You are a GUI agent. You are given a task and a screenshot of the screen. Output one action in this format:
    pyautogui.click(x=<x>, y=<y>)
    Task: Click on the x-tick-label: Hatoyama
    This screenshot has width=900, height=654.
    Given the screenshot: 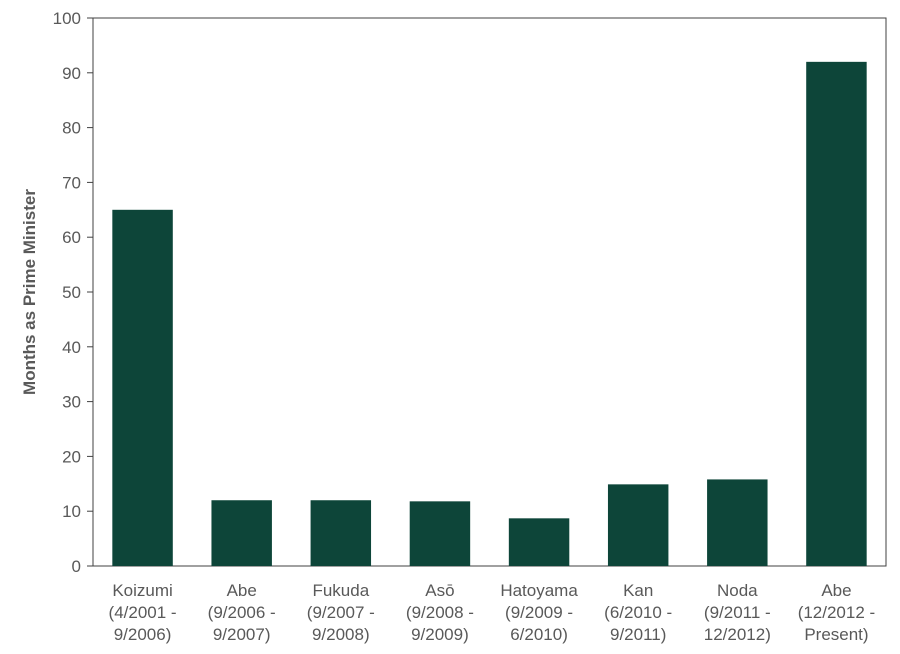 What is the action you would take?
    pyautogui.click(x=539, y=590)
    